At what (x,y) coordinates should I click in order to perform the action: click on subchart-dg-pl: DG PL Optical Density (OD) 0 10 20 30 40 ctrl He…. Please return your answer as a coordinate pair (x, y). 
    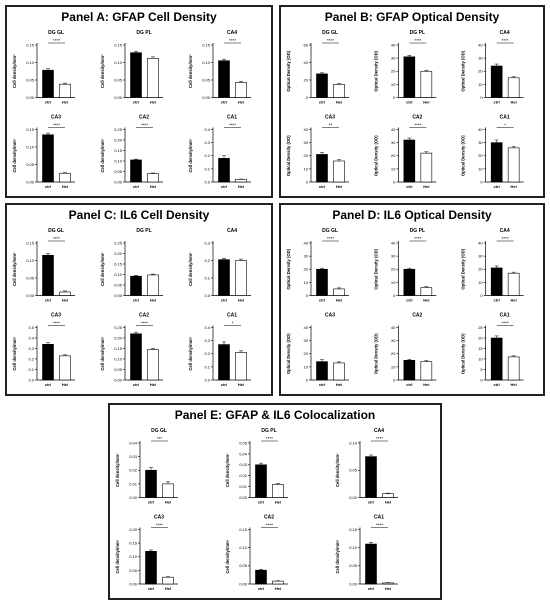
    Looking at the image, I should click on (405, 67).